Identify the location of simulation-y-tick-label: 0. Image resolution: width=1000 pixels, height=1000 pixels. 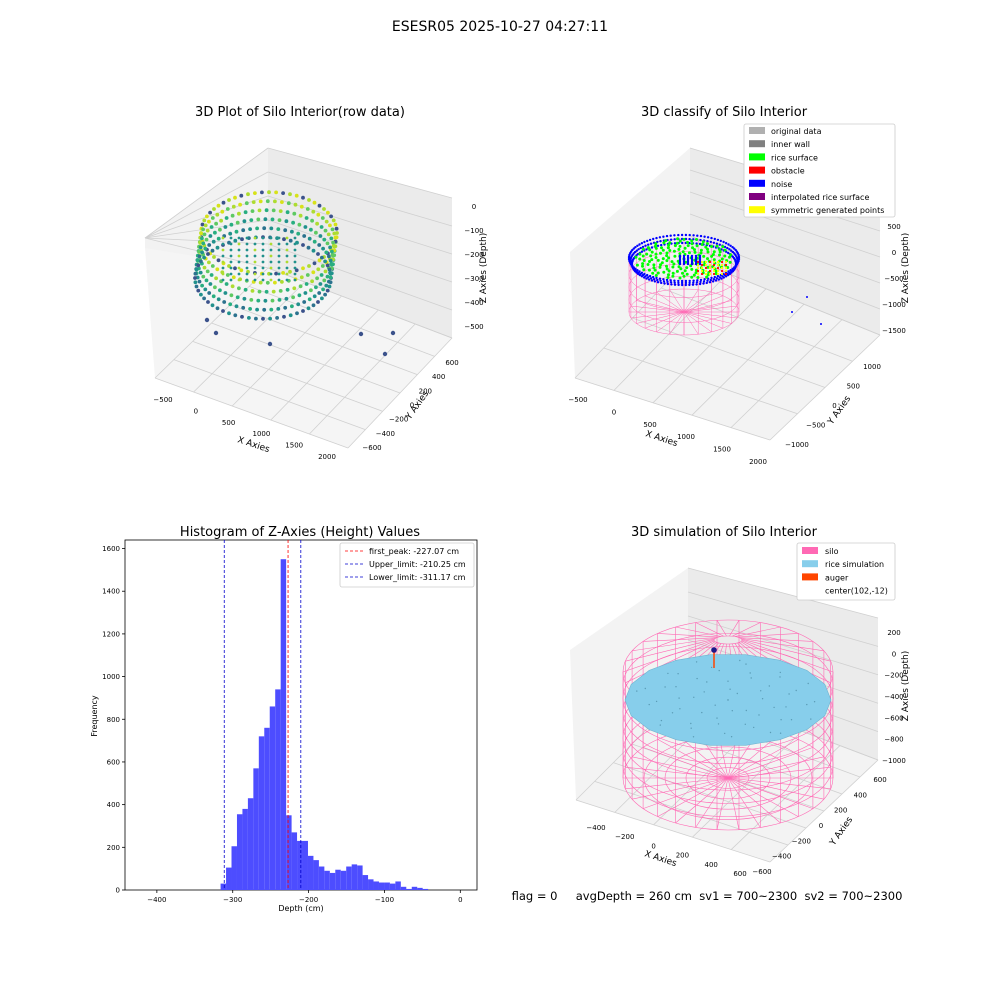
(821, 826).